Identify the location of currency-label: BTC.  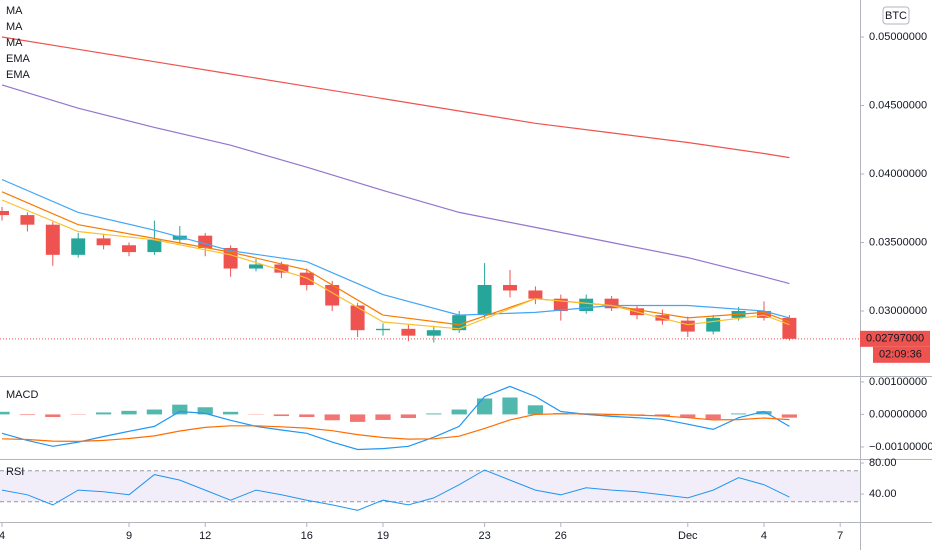
(896, 16).